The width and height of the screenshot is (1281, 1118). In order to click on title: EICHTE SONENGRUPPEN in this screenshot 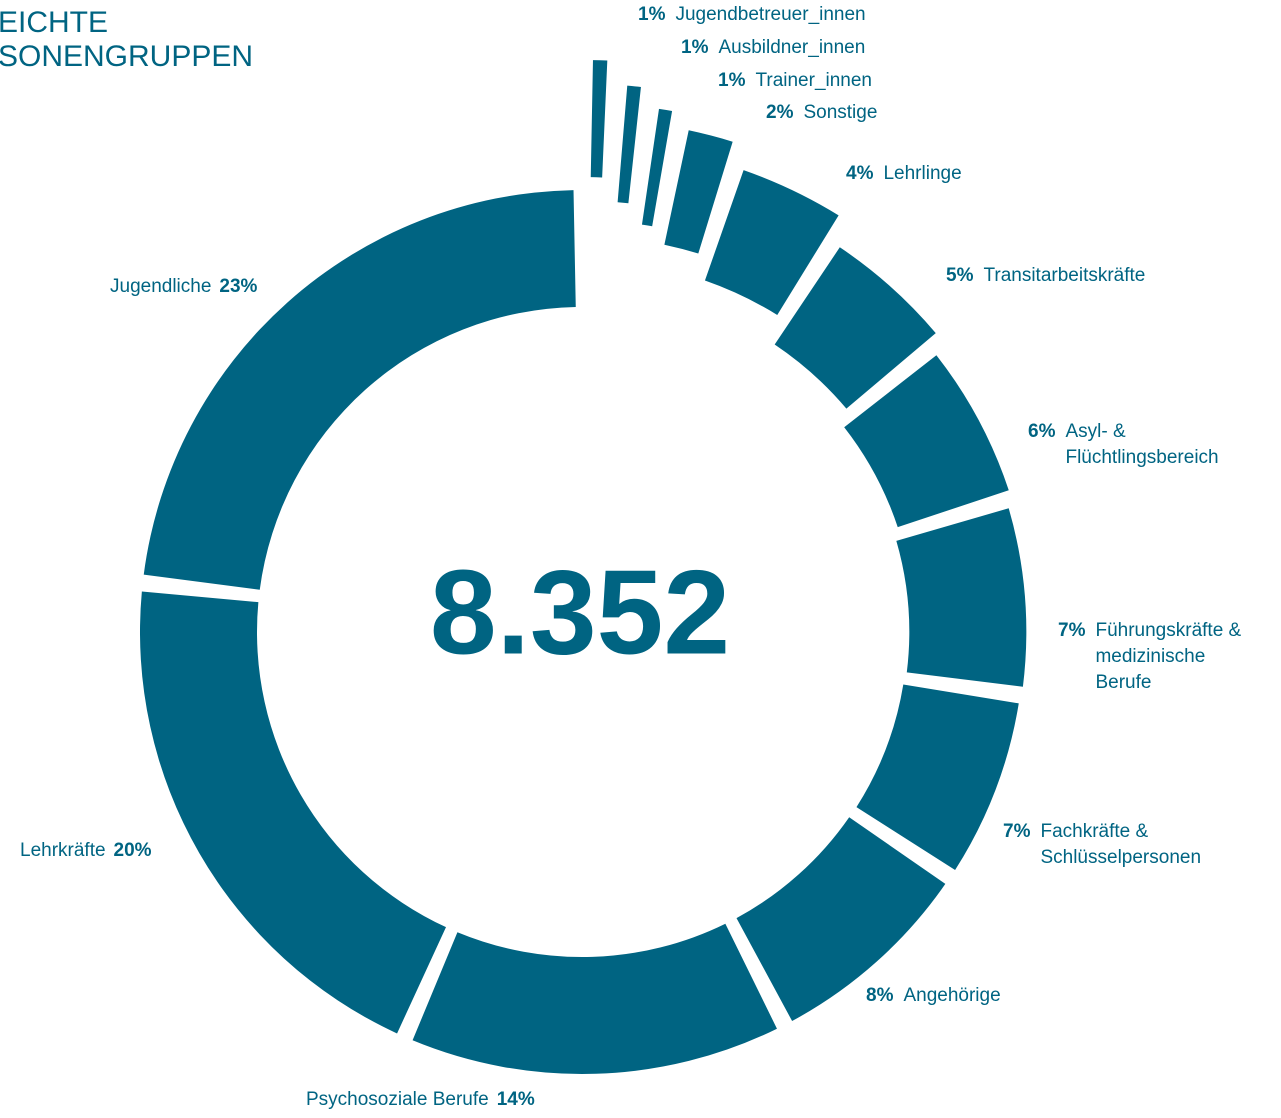, I will do `click(126, 40)`.